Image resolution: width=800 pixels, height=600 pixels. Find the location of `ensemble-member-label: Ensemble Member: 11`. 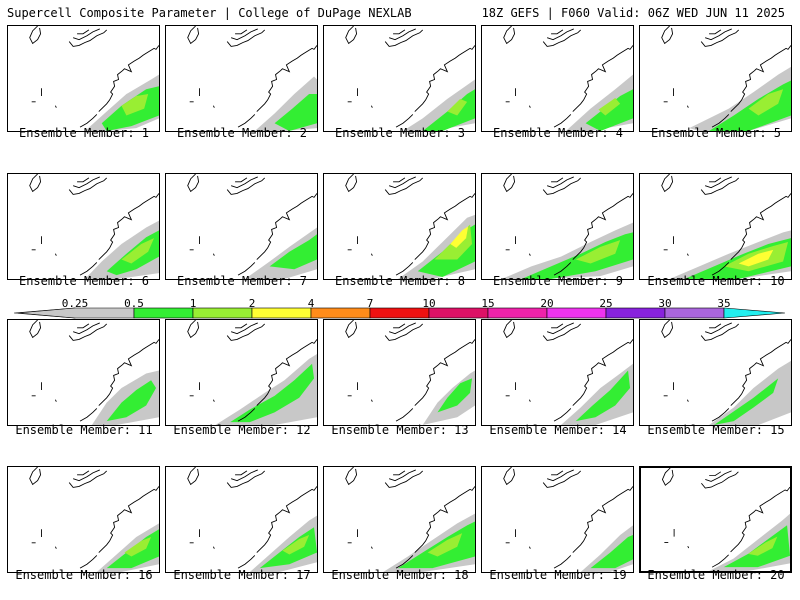

ensemble-member-label: Ensemble Member: 11 is located at coordinates (84, 430).